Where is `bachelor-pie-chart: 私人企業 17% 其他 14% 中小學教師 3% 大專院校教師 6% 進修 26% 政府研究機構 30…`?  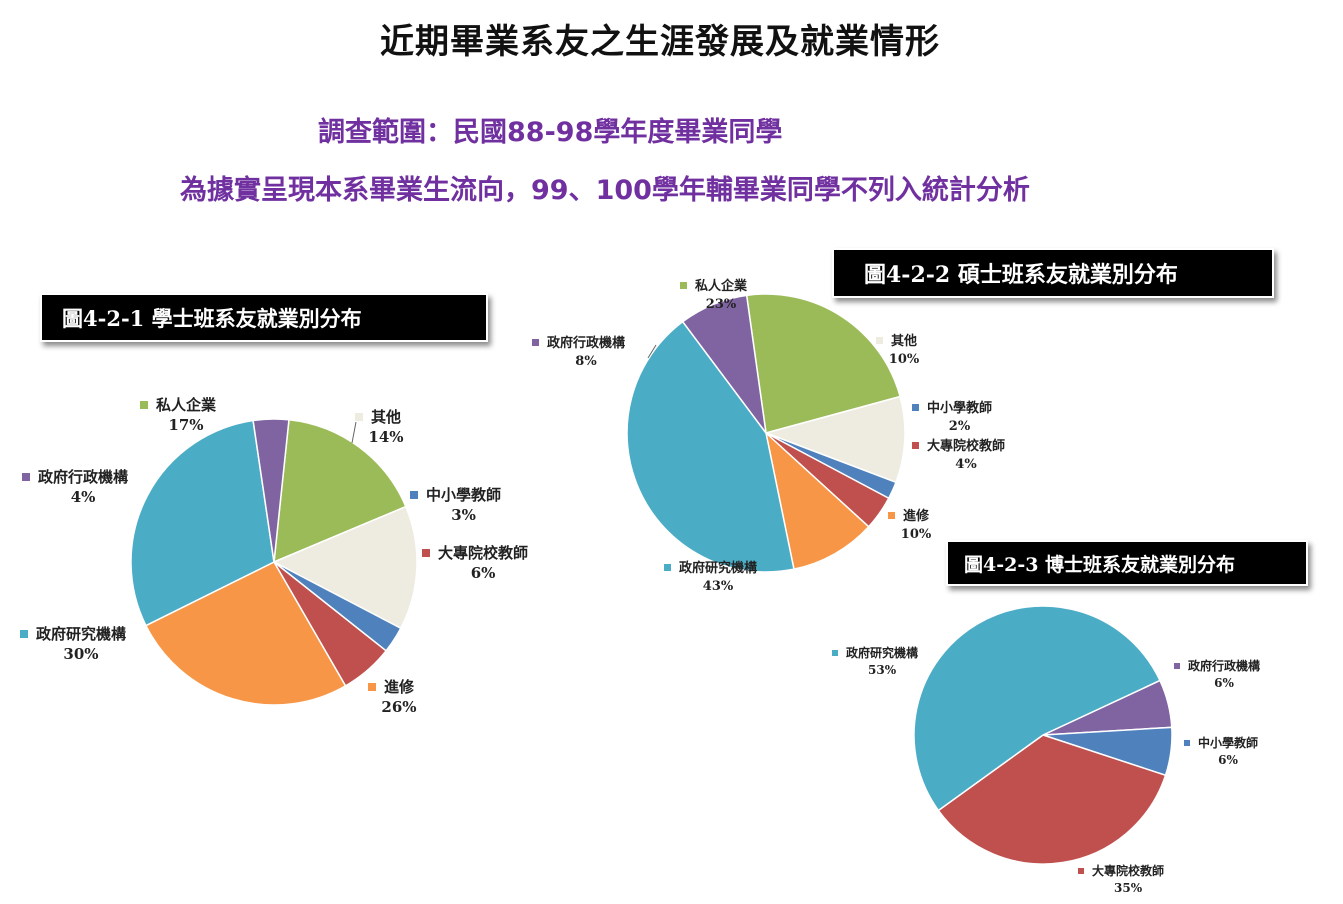
bachelor-pie-chart: 私人企業 17% 其他 14% 中小學教師 3% 大專院校教師 6% 進修 26% 政府研究機構 30… is located at coordinates (274, 556).